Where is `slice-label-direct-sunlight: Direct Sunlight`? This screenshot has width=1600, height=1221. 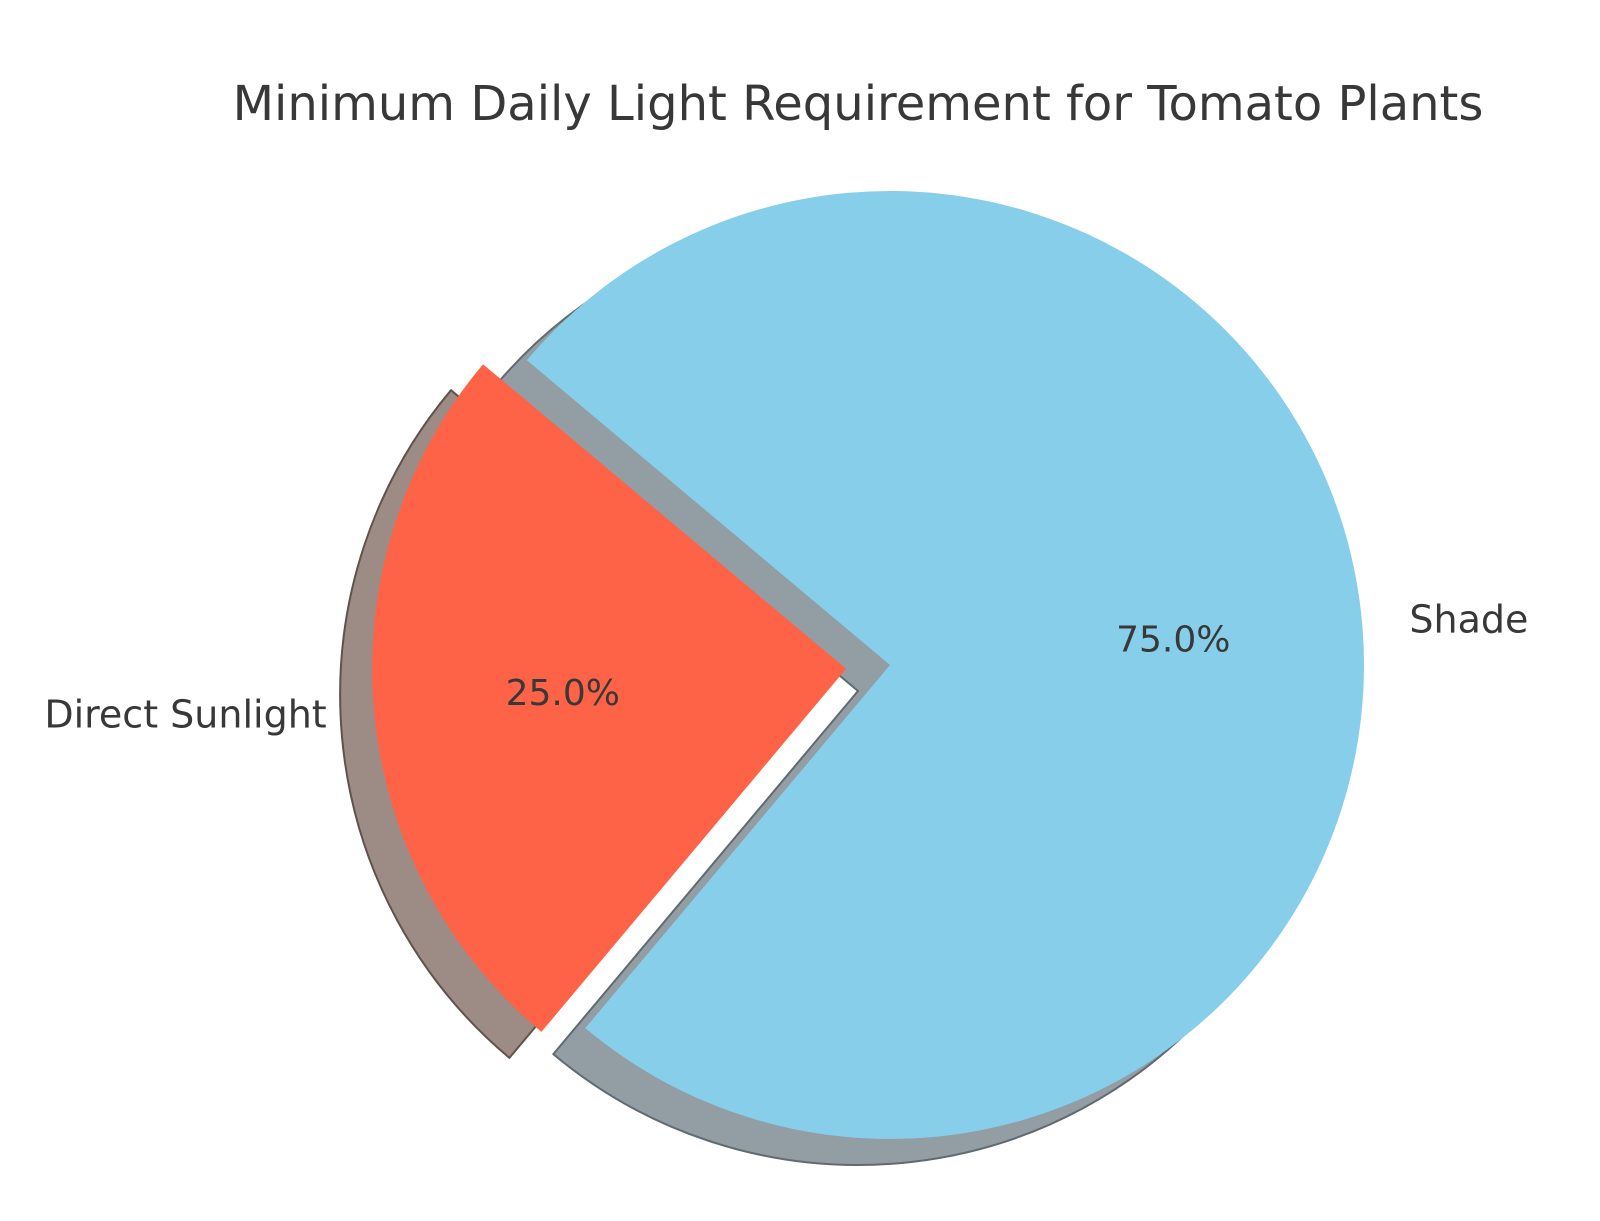
slice-label-direct-sunlight: Direct Sunlight is located at coordinates (185, 714).